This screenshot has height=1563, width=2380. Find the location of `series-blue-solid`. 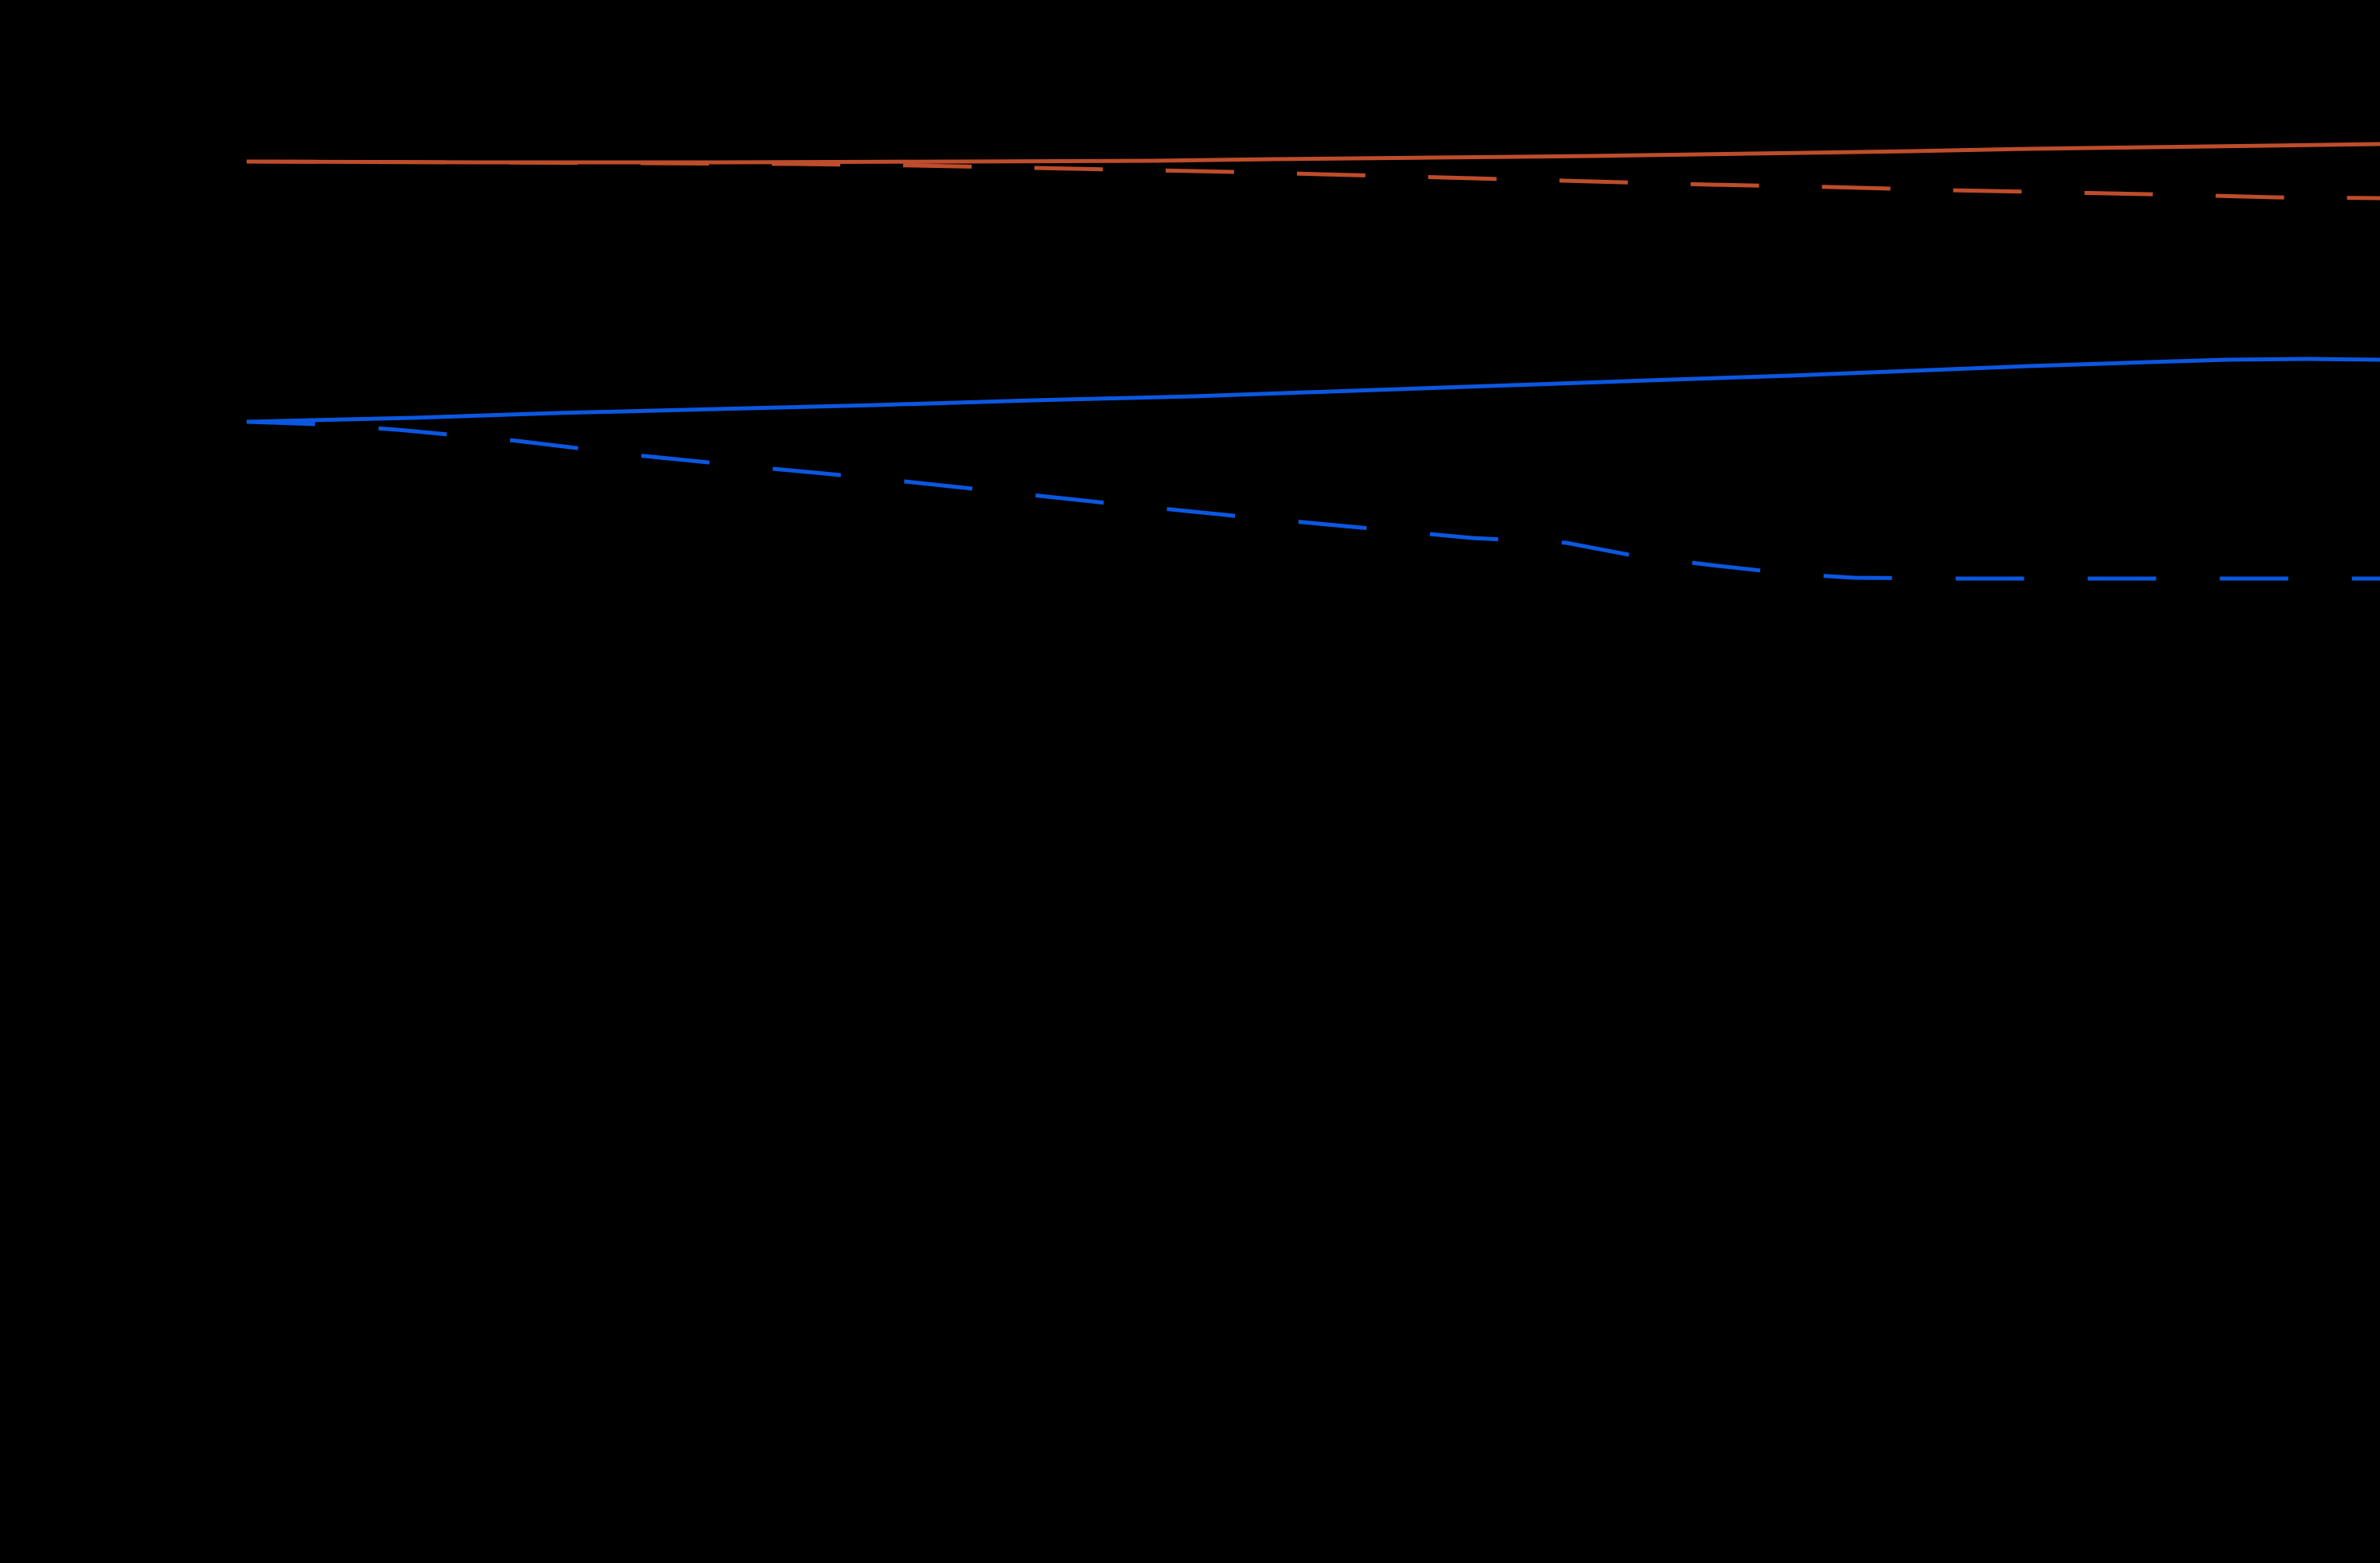

series-blue-solid is located at coordinates (1313, 390).